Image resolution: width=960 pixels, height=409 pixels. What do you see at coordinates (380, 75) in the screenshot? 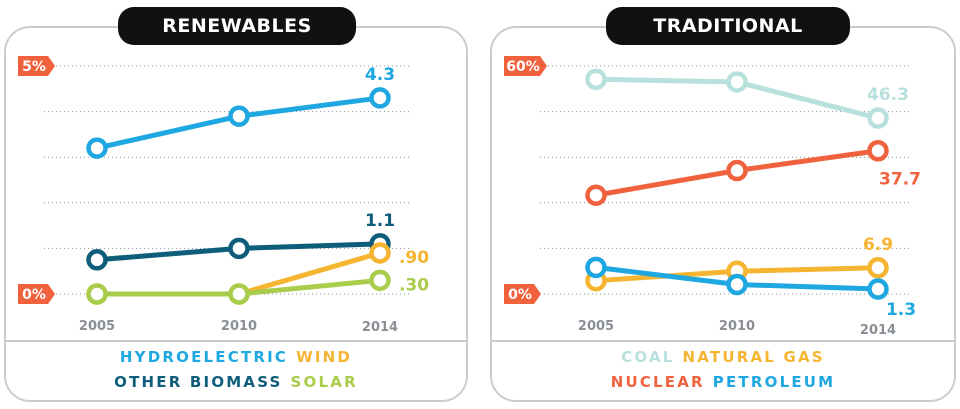
I see `data-label-hydroelectric: 4.3` at bounding box center [380, 75].